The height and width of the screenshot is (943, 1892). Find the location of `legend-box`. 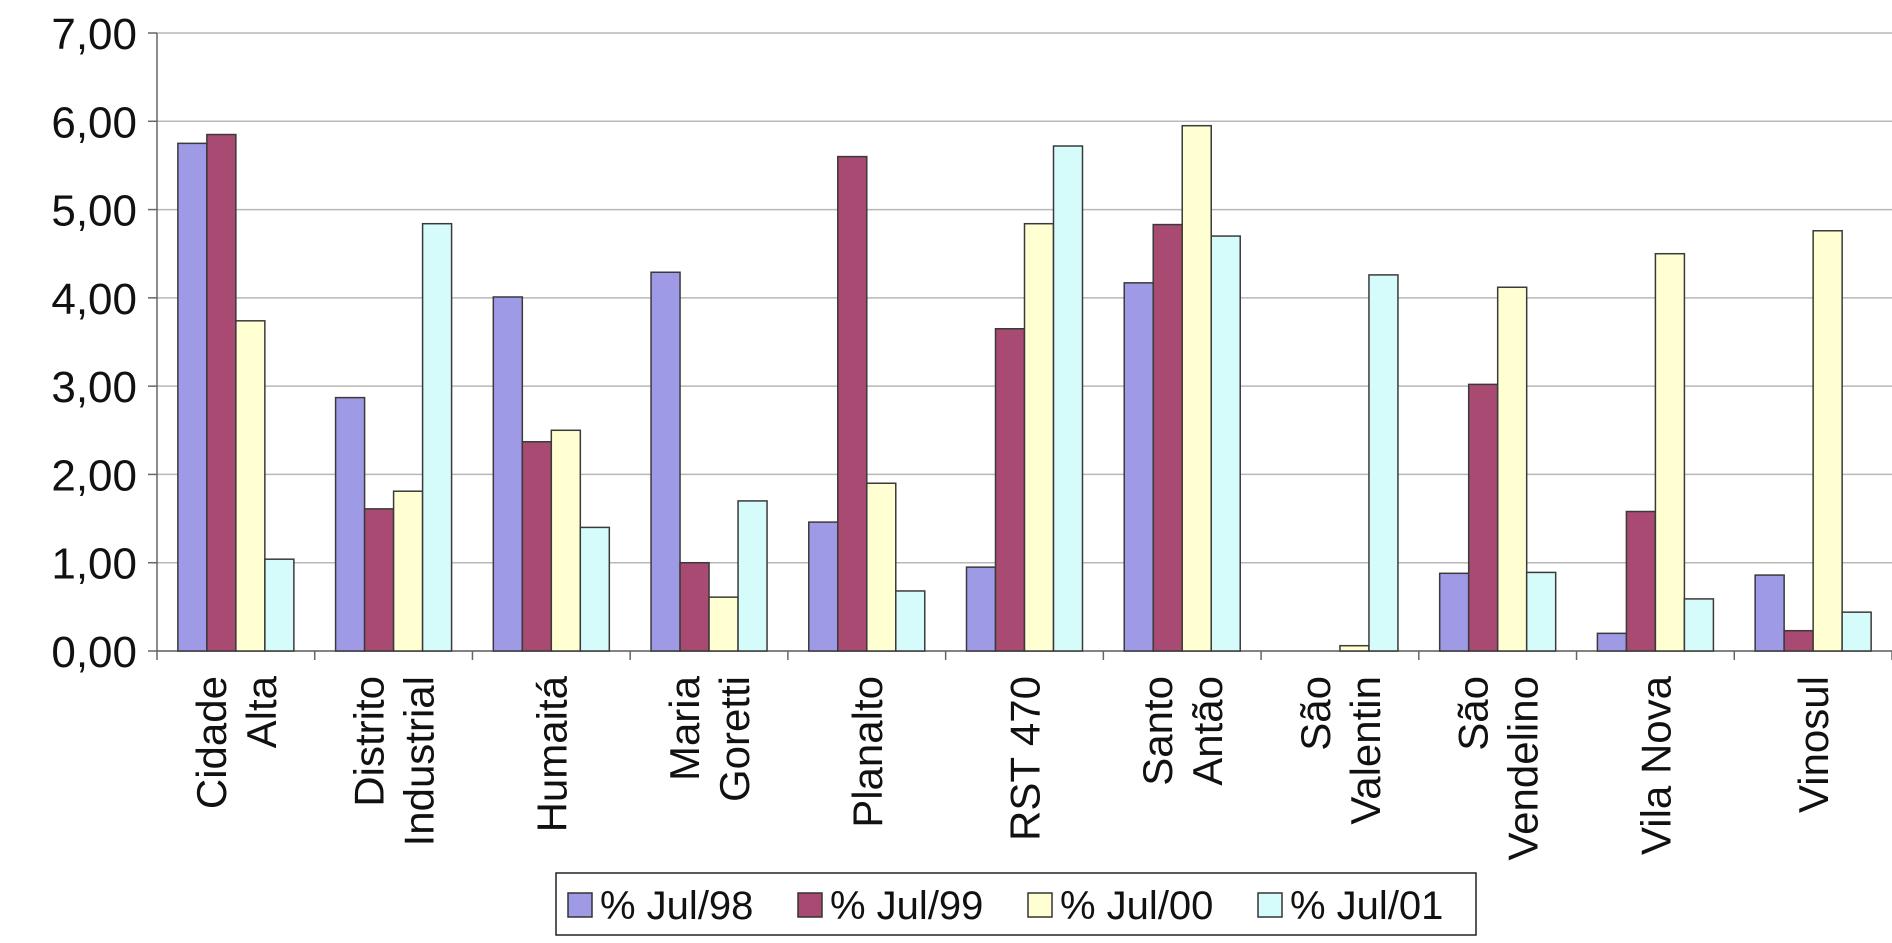

legend-box is located at coordinates (1016, 904).